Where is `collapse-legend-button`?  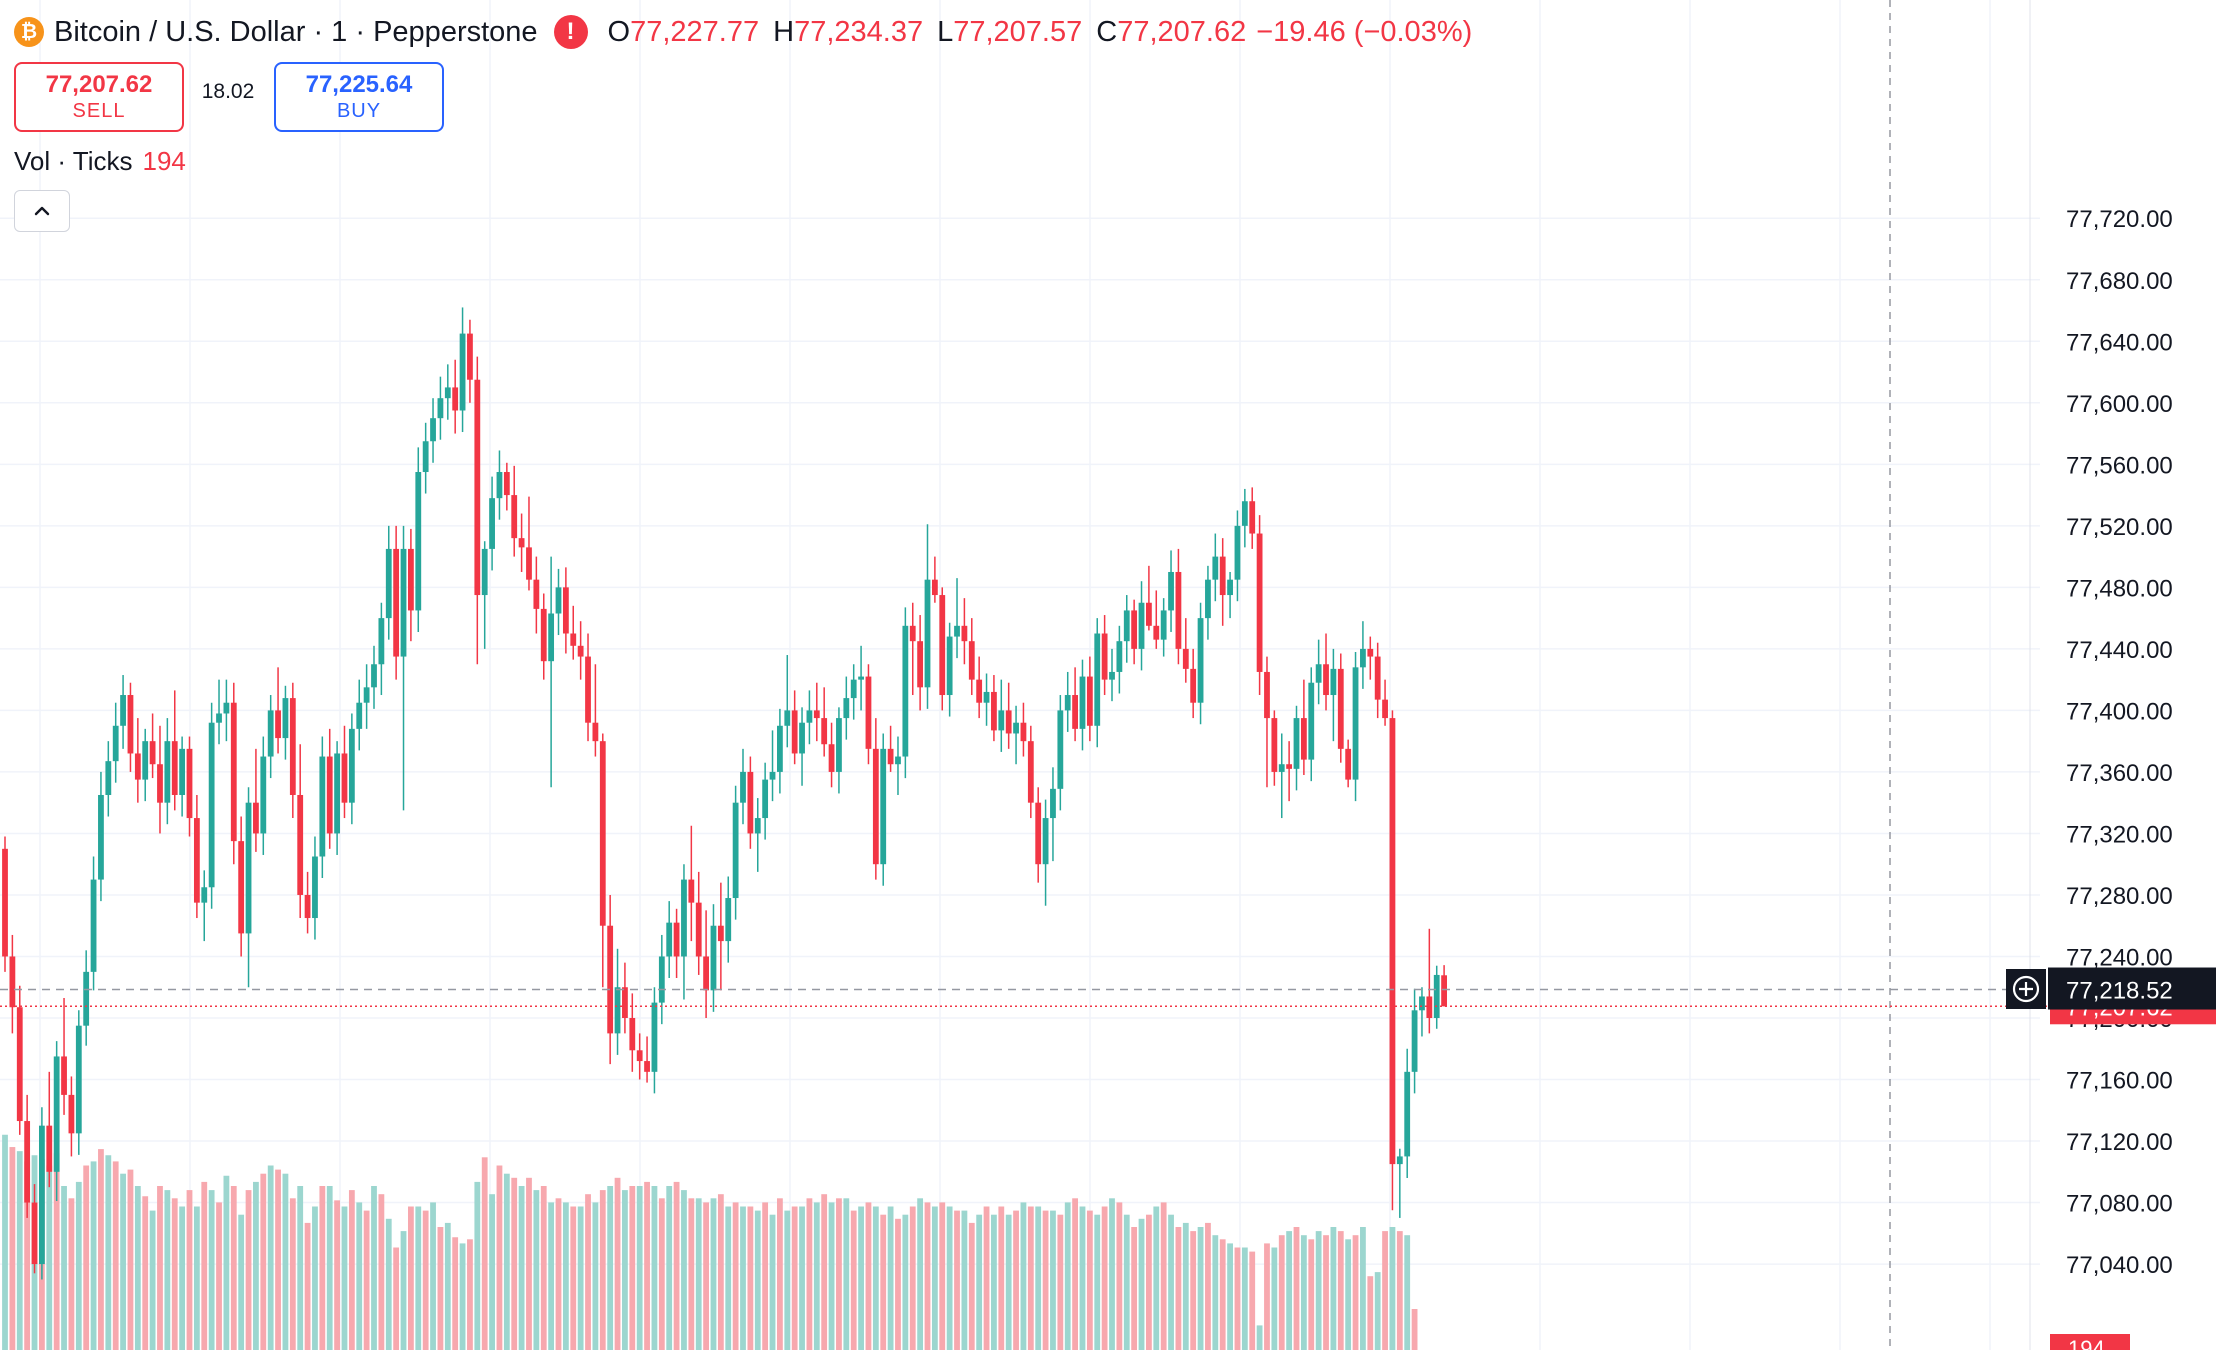 collapse-legend-button is located at coordinates (42, 211).